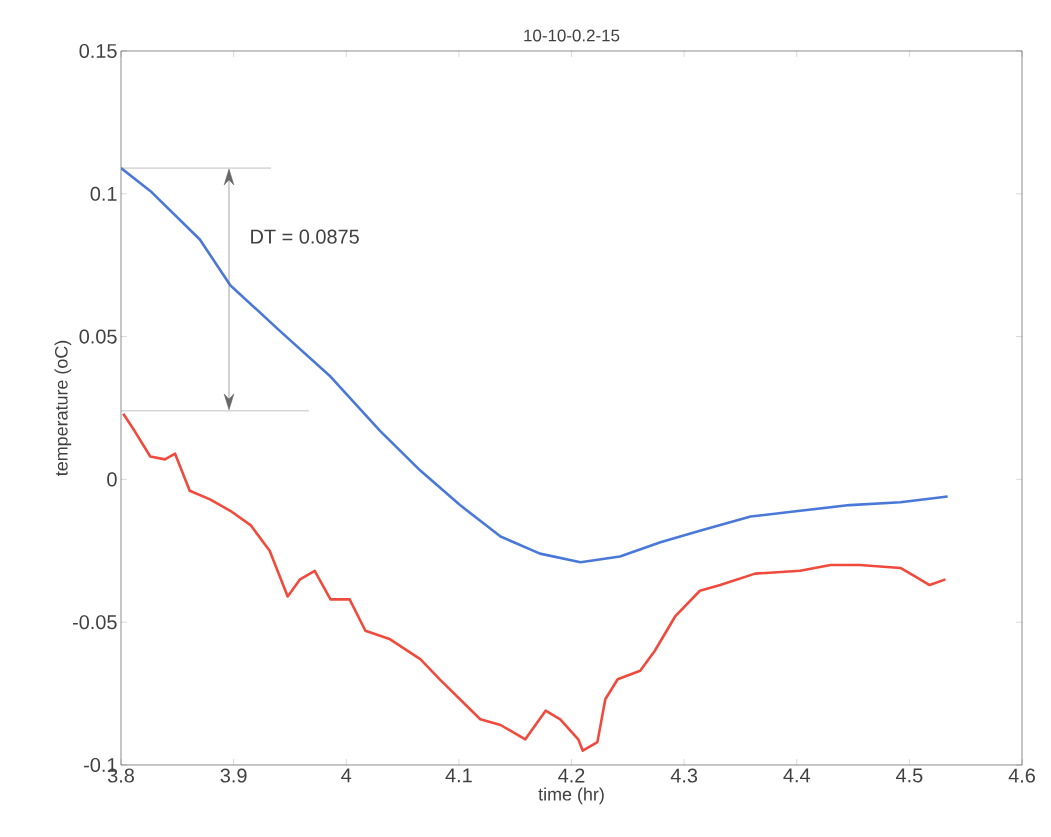 This screenshot has width=1051, height=837. Describe the element at coordinates (909, 775) in the screenshot. I see `x-tick-label: 4.5` at that location.